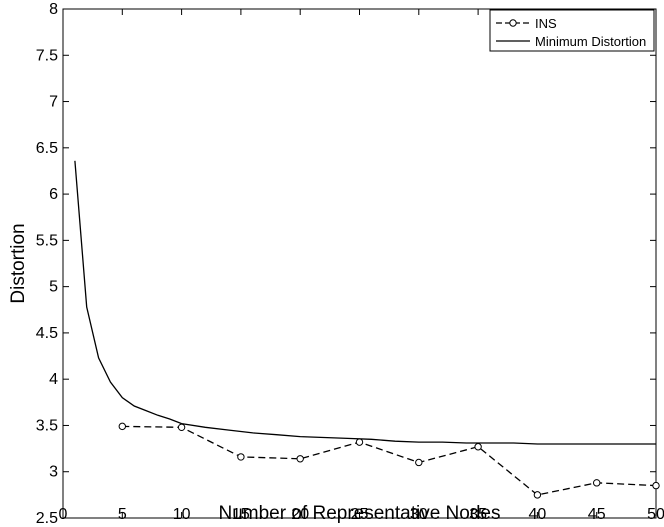  I want to click on legend-marker, so click(513, 23).